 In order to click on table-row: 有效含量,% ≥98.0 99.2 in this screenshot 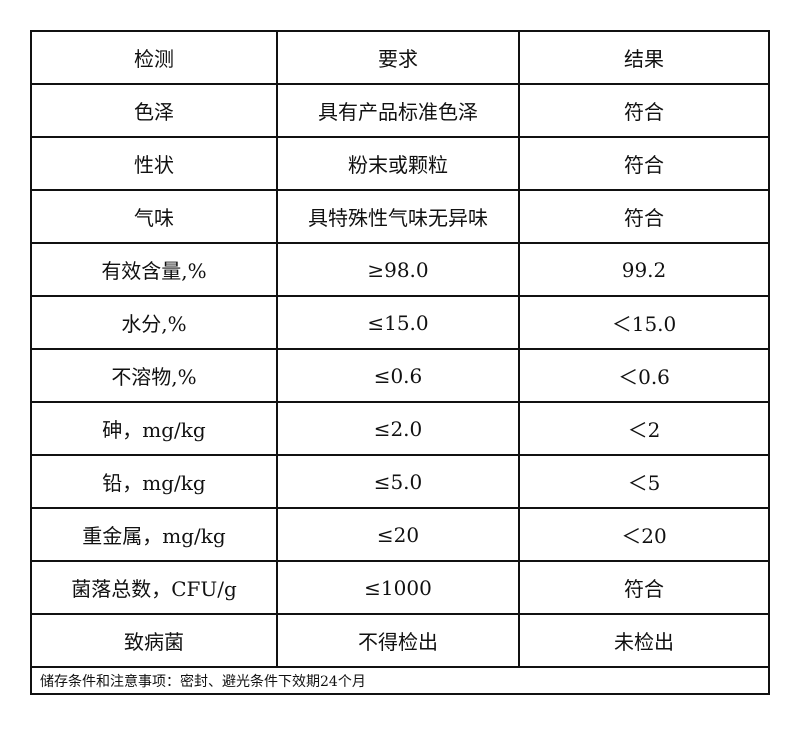, I will do `click(400, 269)`.